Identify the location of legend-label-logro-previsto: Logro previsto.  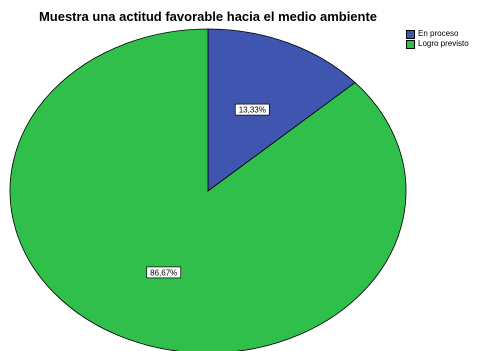
(443, 43).